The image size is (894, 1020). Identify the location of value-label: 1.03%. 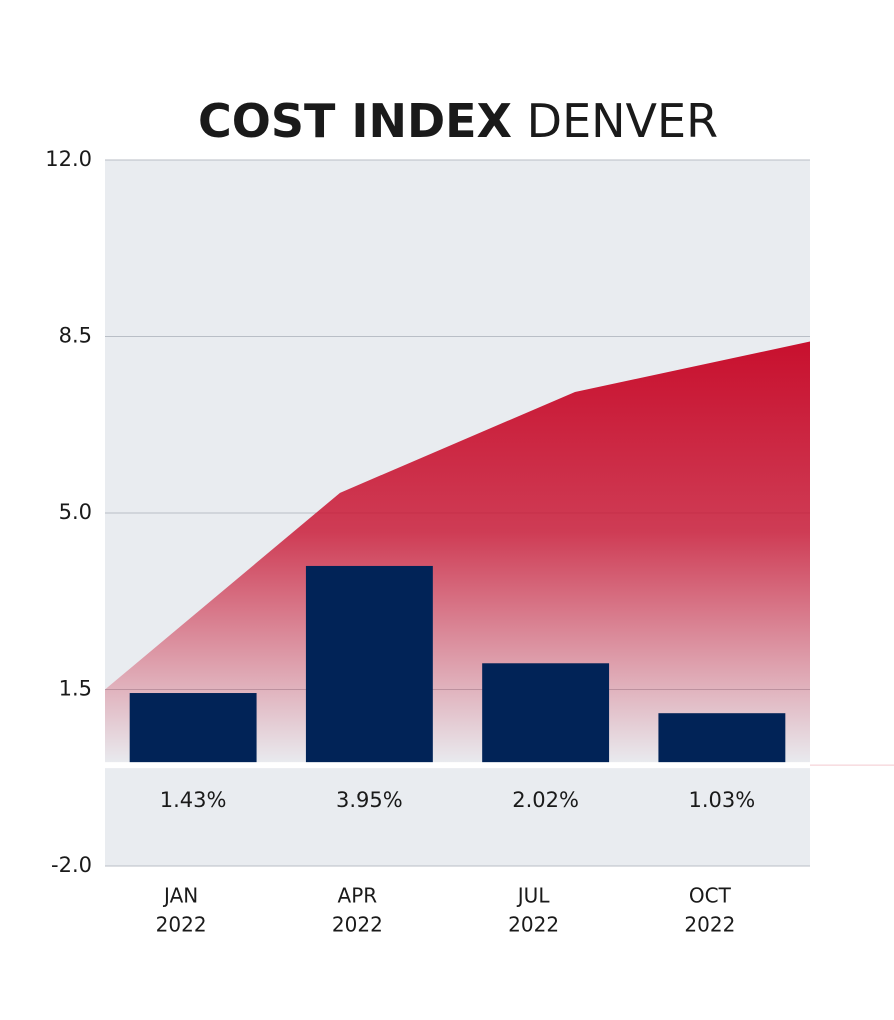
(722, 800).